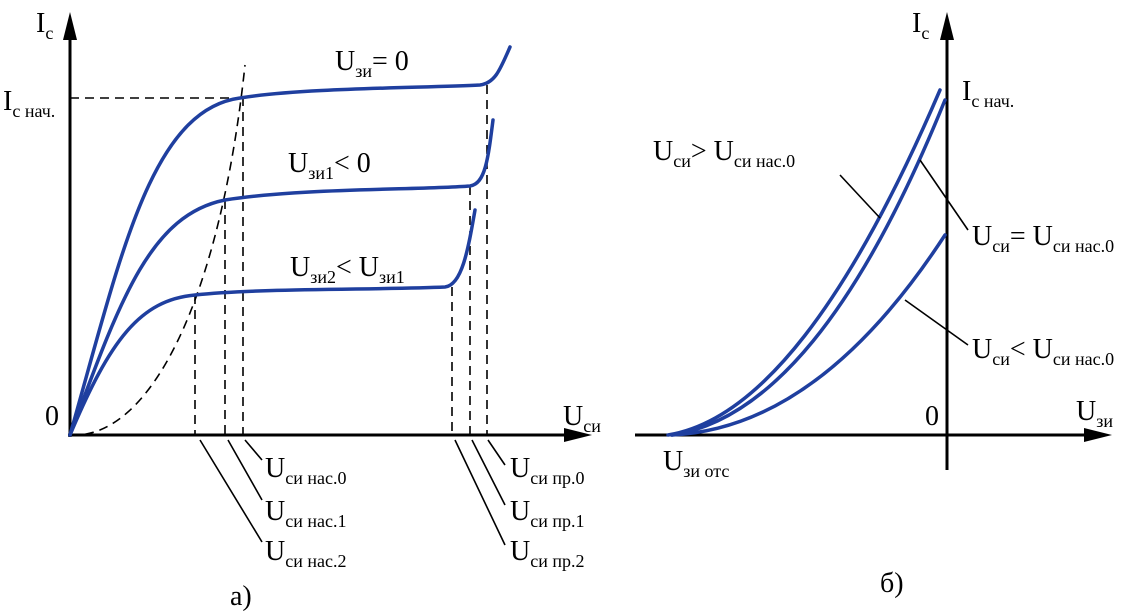  I want to click on subscript: си пр.0, so click(557, 478).